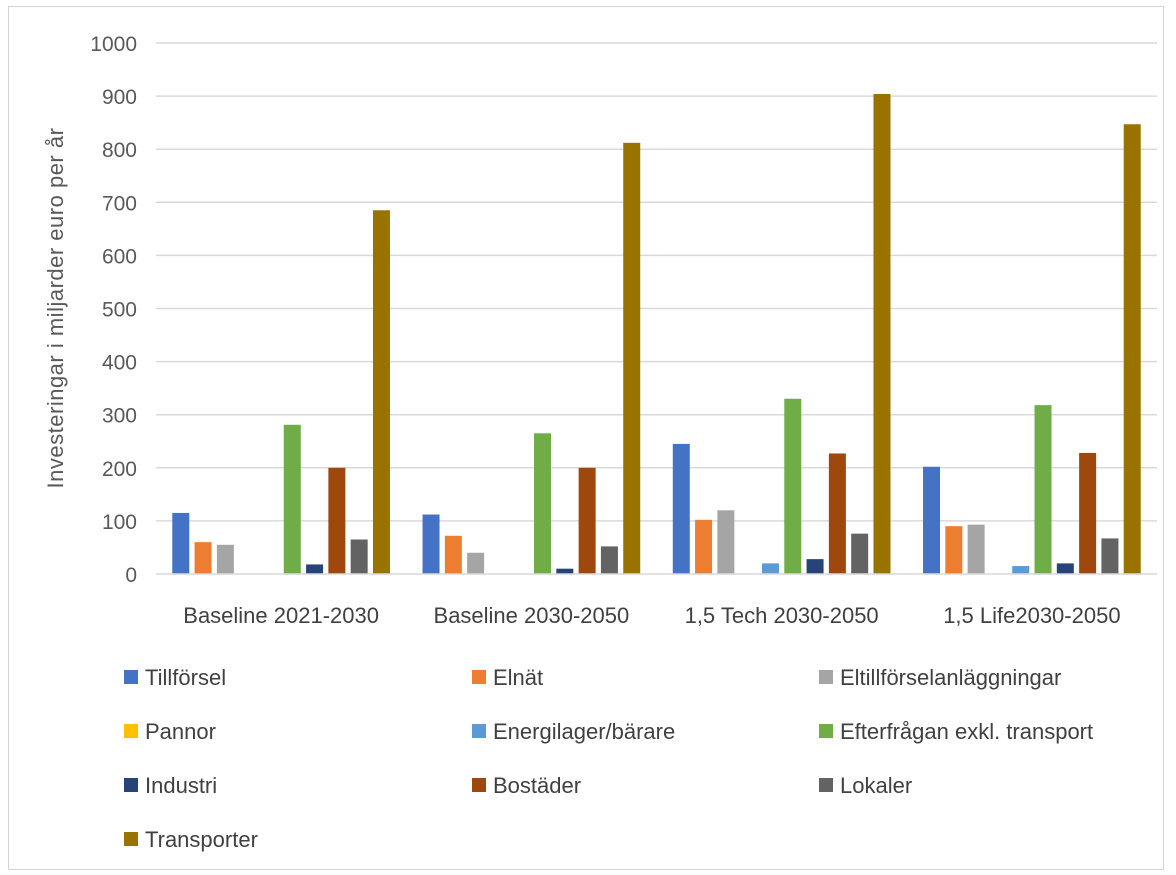  I want to click on y-axis-title: Investeringar i miljarder euro per år, so click(55, 308).